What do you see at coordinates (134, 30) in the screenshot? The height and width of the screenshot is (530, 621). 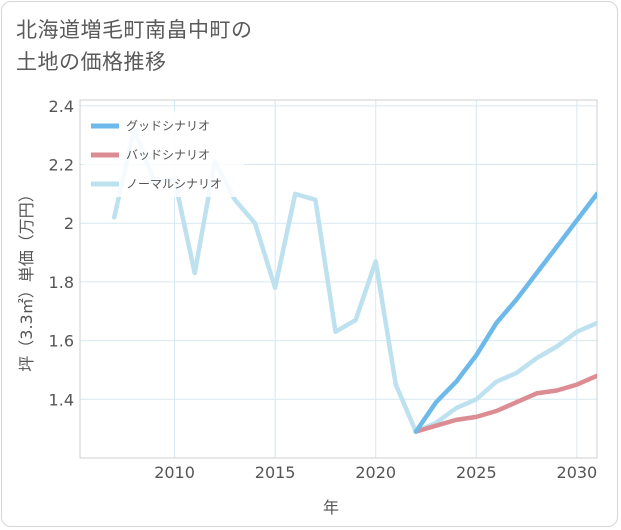 I see `chart-title-line-1: 北海道増毛町南畠中町の` at bounding box center [134, 30].